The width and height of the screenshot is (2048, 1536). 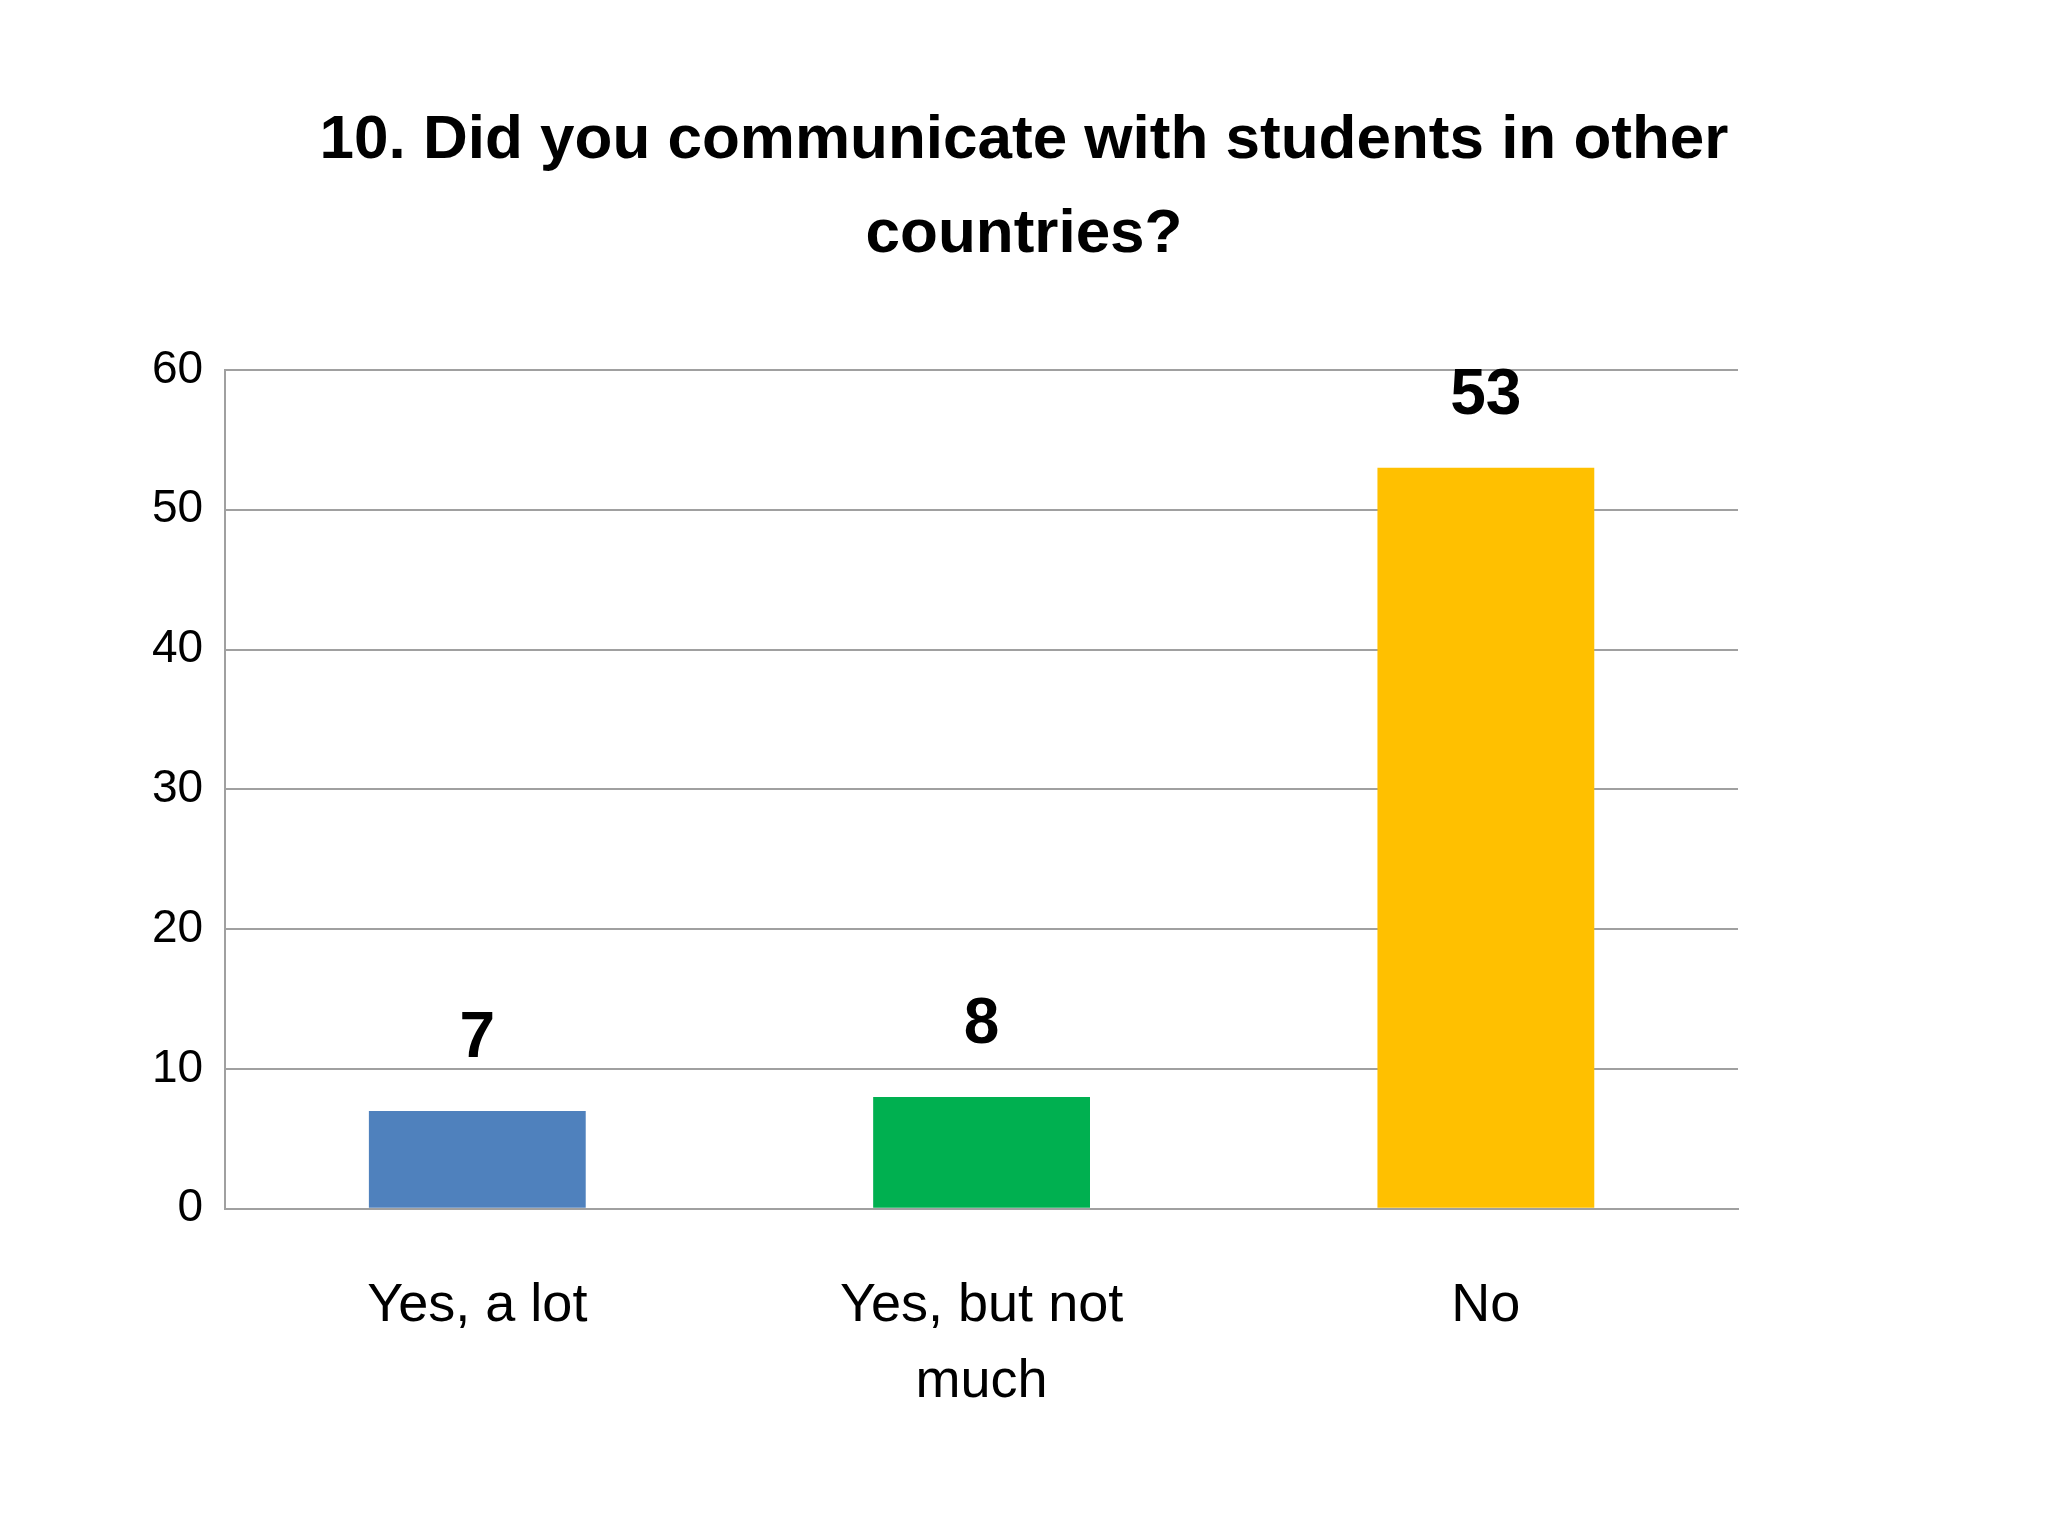 I want to click on y-tick-label: 60, so click(x=177, y=366).